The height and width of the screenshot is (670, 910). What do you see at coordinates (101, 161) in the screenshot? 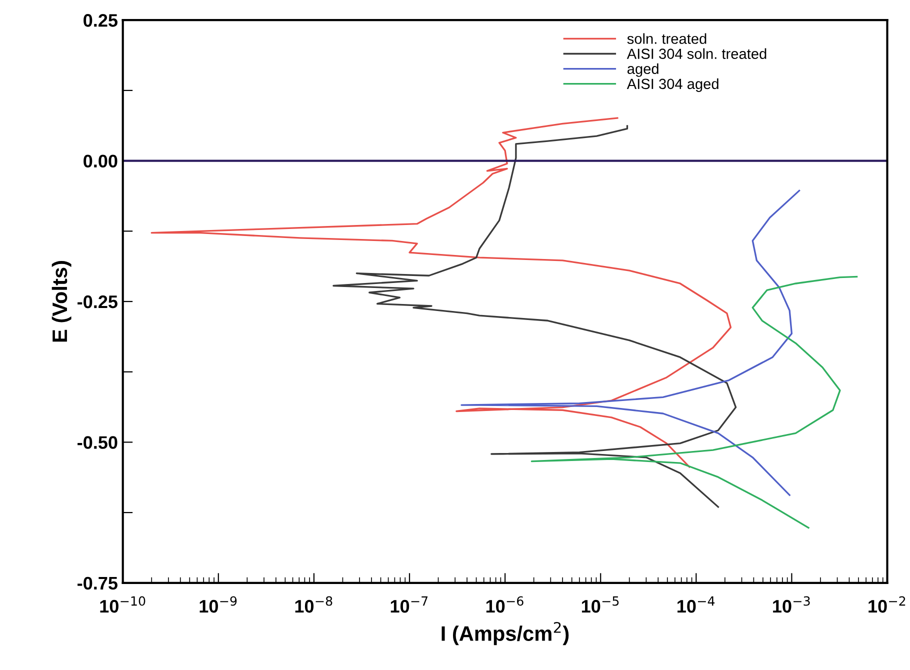
I see `y-tick-label: 0.00` at bounding box center [101, 161].